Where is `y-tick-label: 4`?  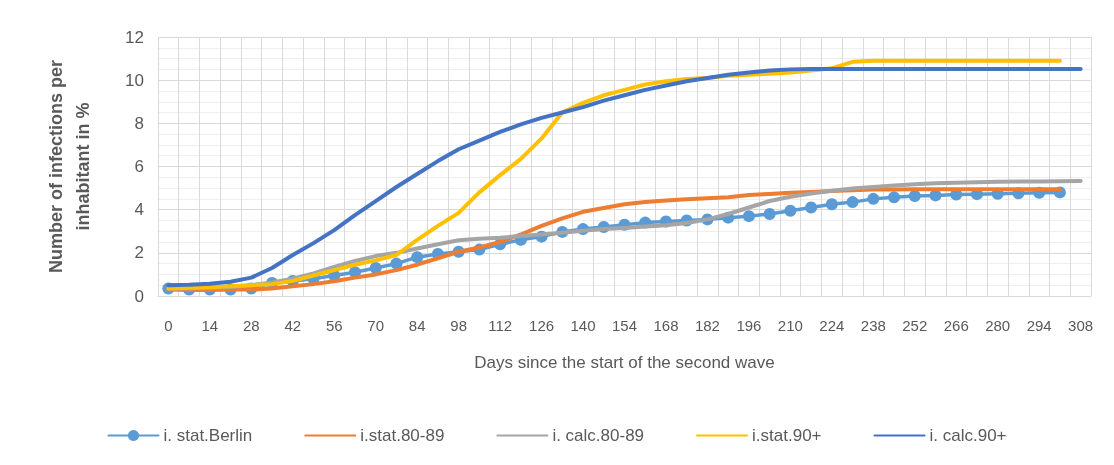 y-tick-label: 4 is located at coordinates (139, 210).